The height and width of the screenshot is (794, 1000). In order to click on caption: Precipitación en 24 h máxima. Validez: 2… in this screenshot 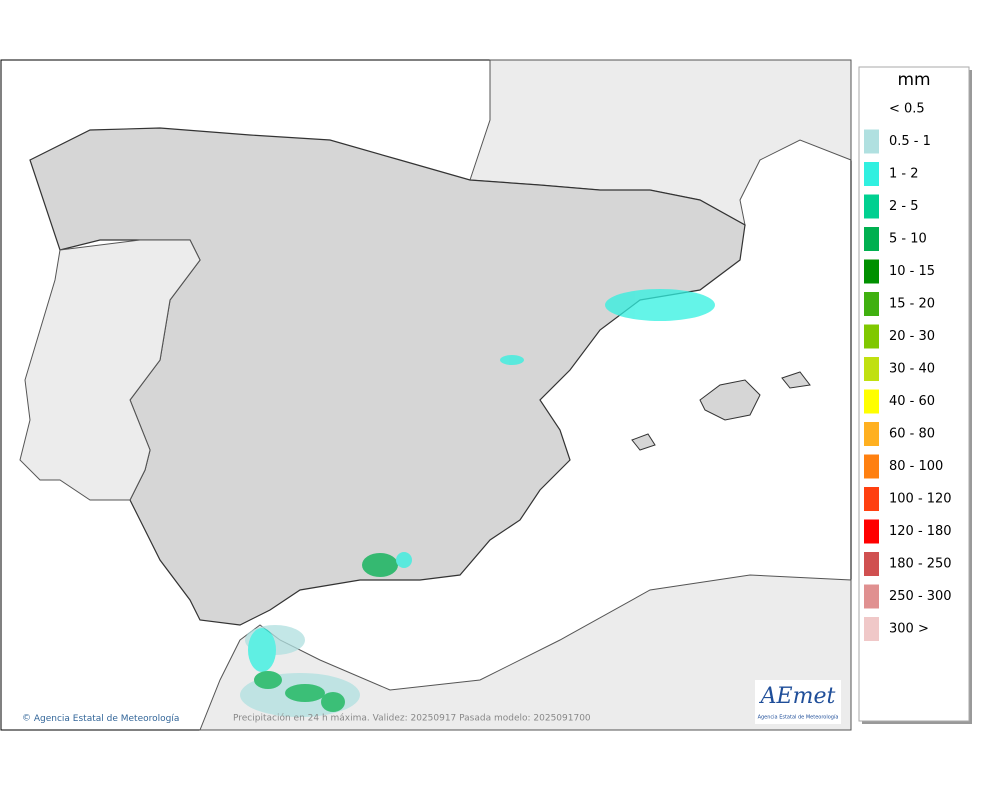, I will do `click(412, 718)`.